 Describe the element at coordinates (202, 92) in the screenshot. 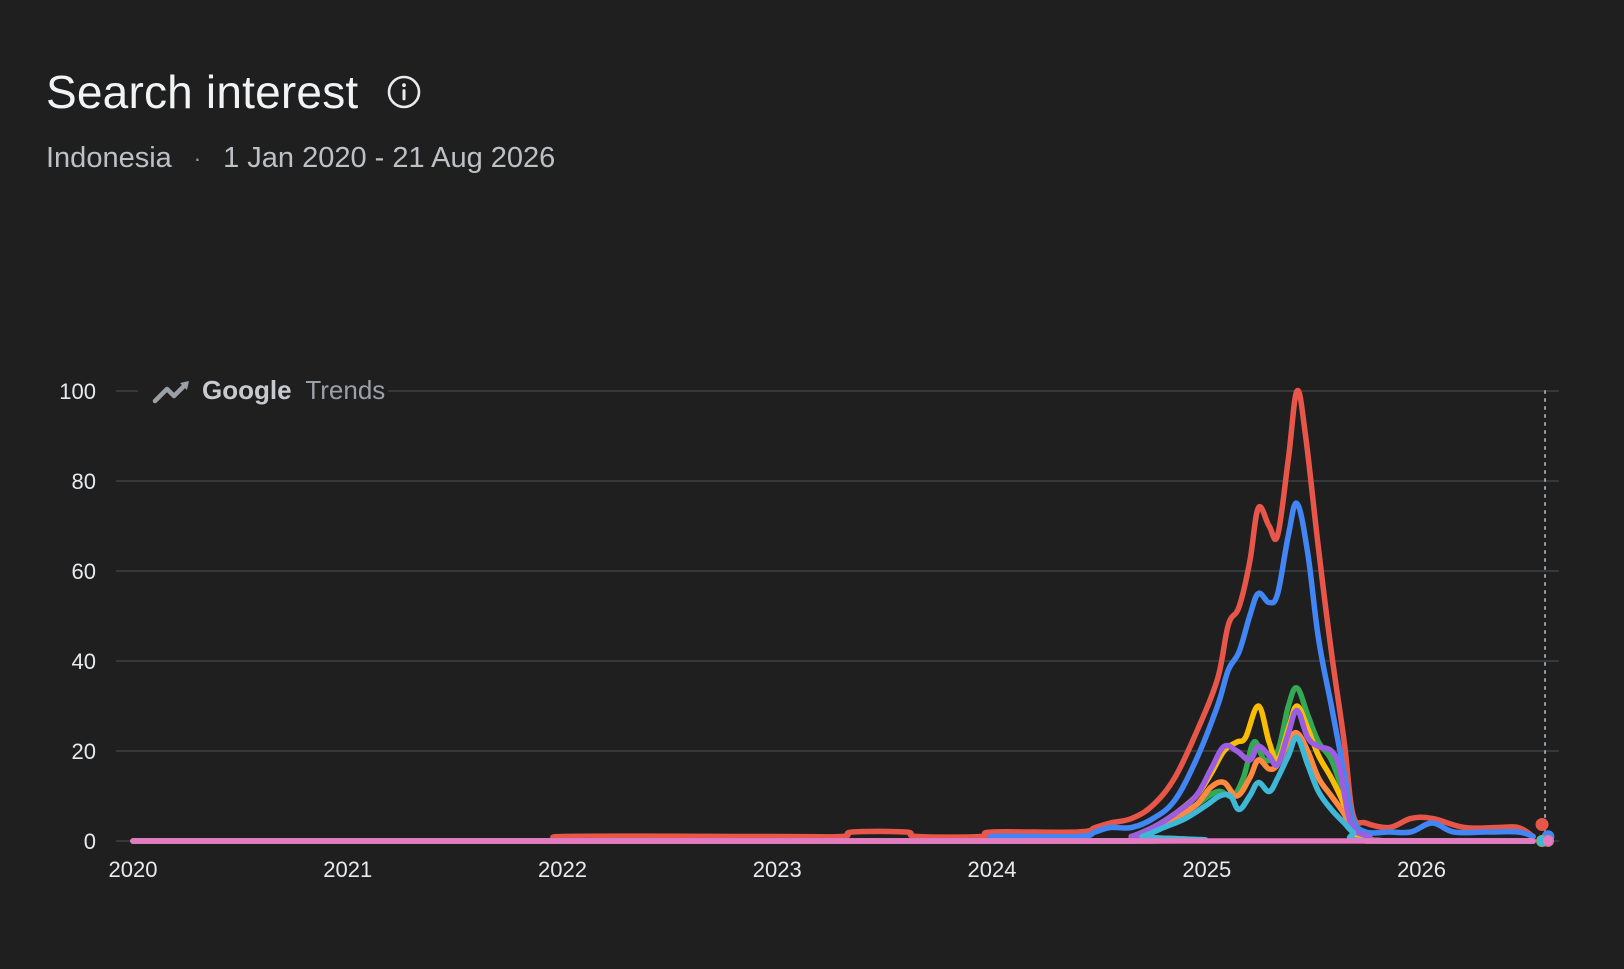

I see `chart-title: Search interest` at that location.